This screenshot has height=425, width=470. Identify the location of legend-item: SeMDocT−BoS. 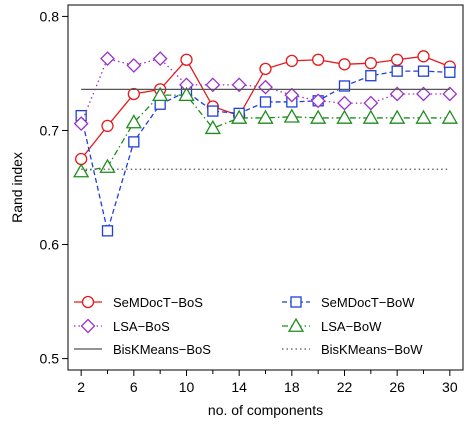
(138, 302).